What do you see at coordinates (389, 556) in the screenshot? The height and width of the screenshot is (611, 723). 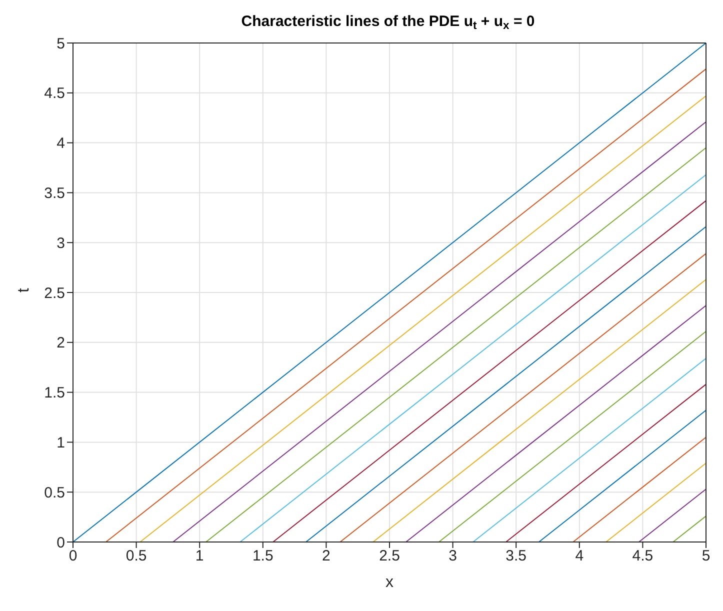 I see `x-tick-label: 2.5` at bounding box center [389, 556].